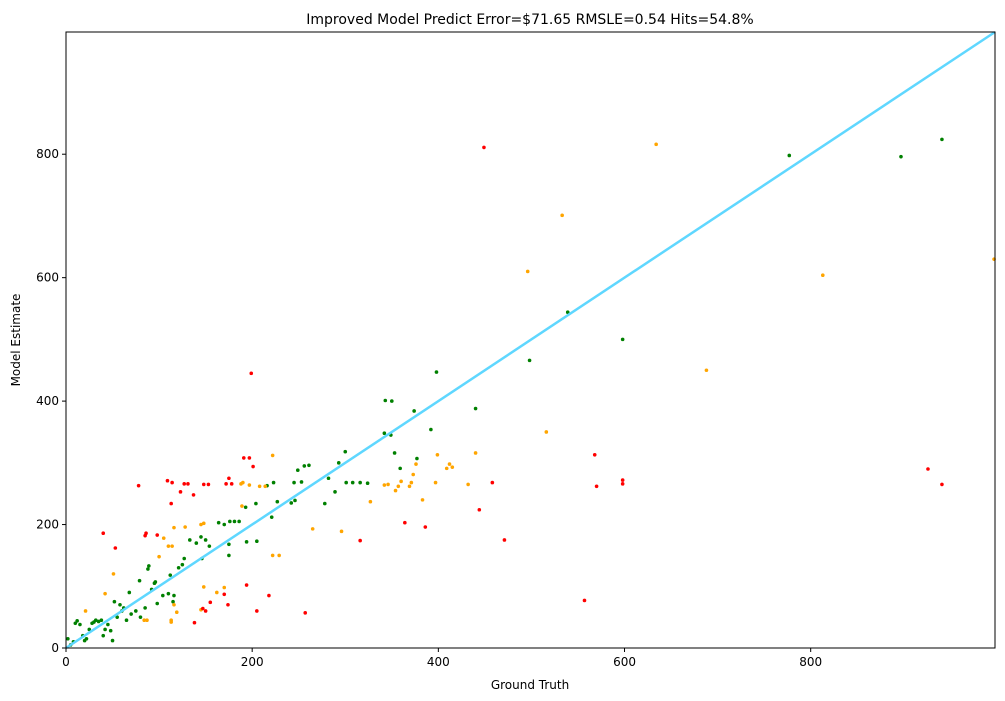 The image size is (1005, 701). I want to click on y-axis-ticks: 0 200 400 600 800, so click(51, 401).